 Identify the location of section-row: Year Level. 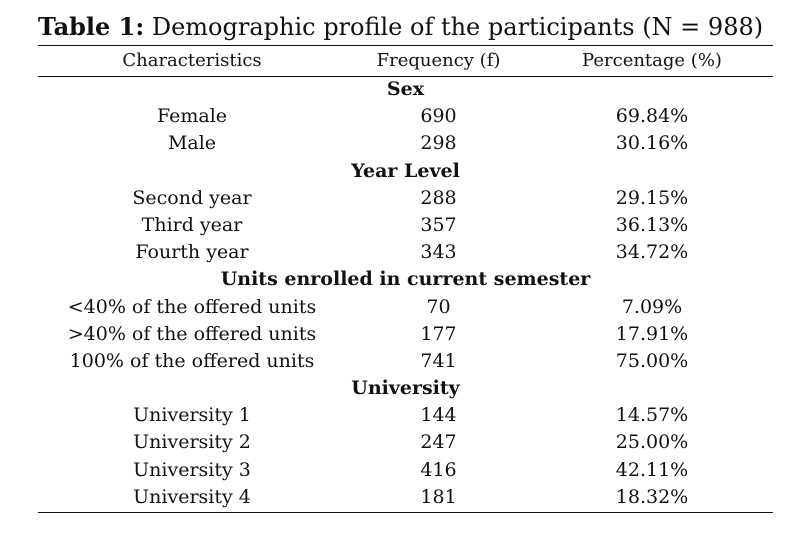
(405, 171).